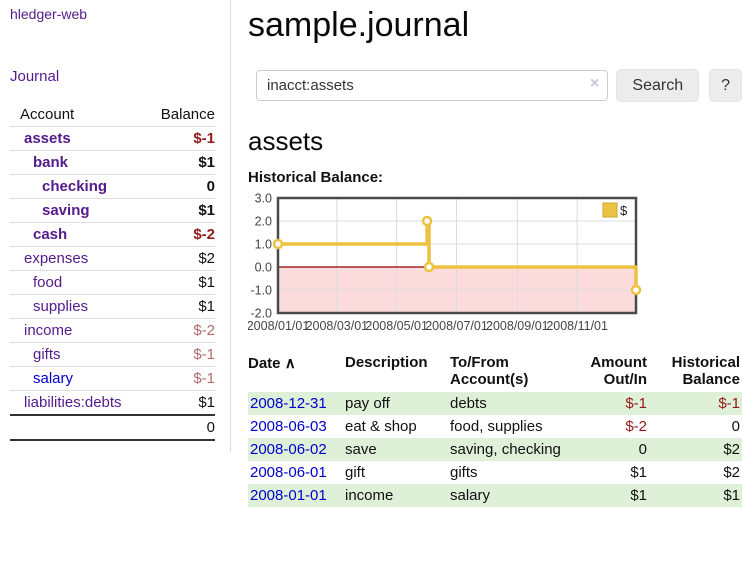  I want to click on account-link: bank, so click(51, 162).